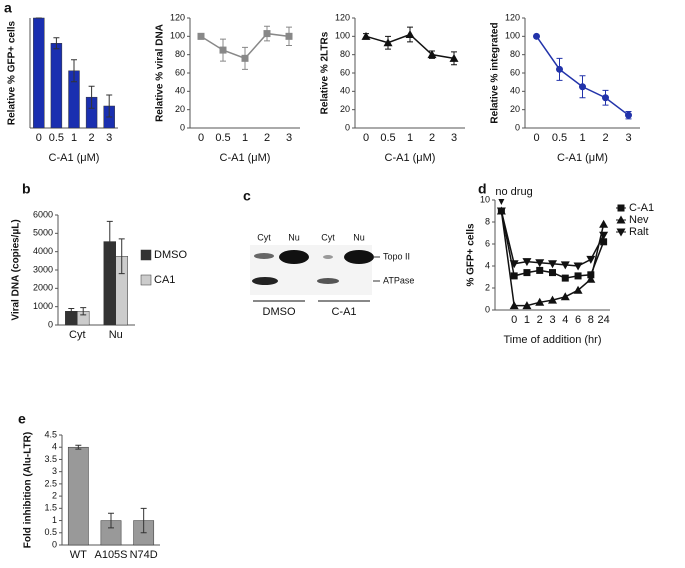 This screenshot has height=568, width=685. Describe the element at coordinates (54, 520) in the screenshot. I see `y-tick-label: 1` at that location.